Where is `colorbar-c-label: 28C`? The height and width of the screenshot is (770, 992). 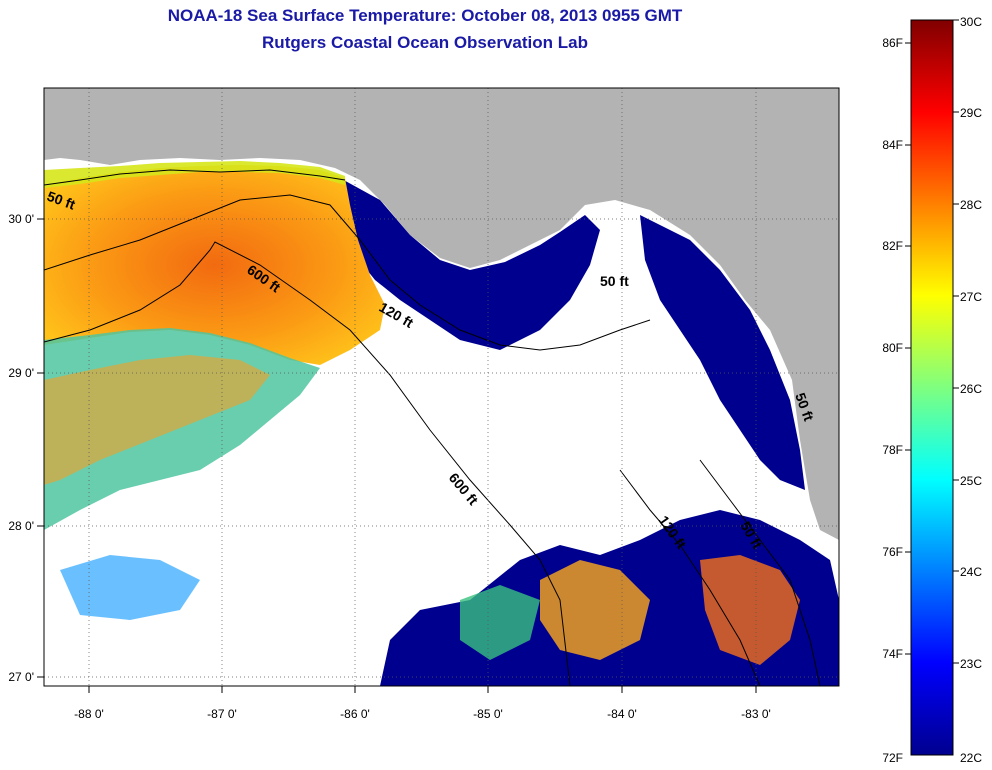 colorbar-c-label: 28C is located at coordinates (971, 205).